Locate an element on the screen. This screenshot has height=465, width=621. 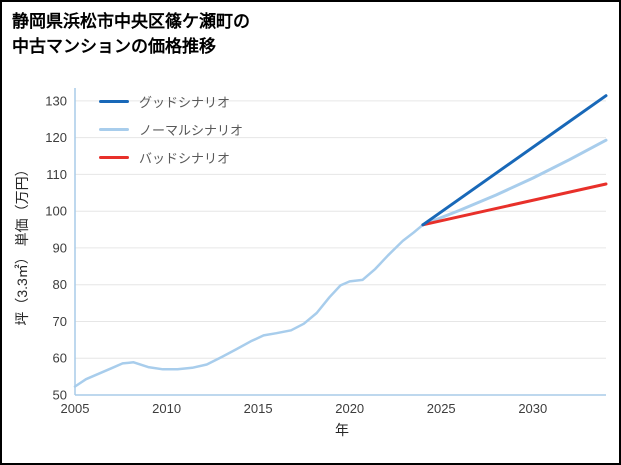
svg-text: 2010 is located at coordinates (166, 408).